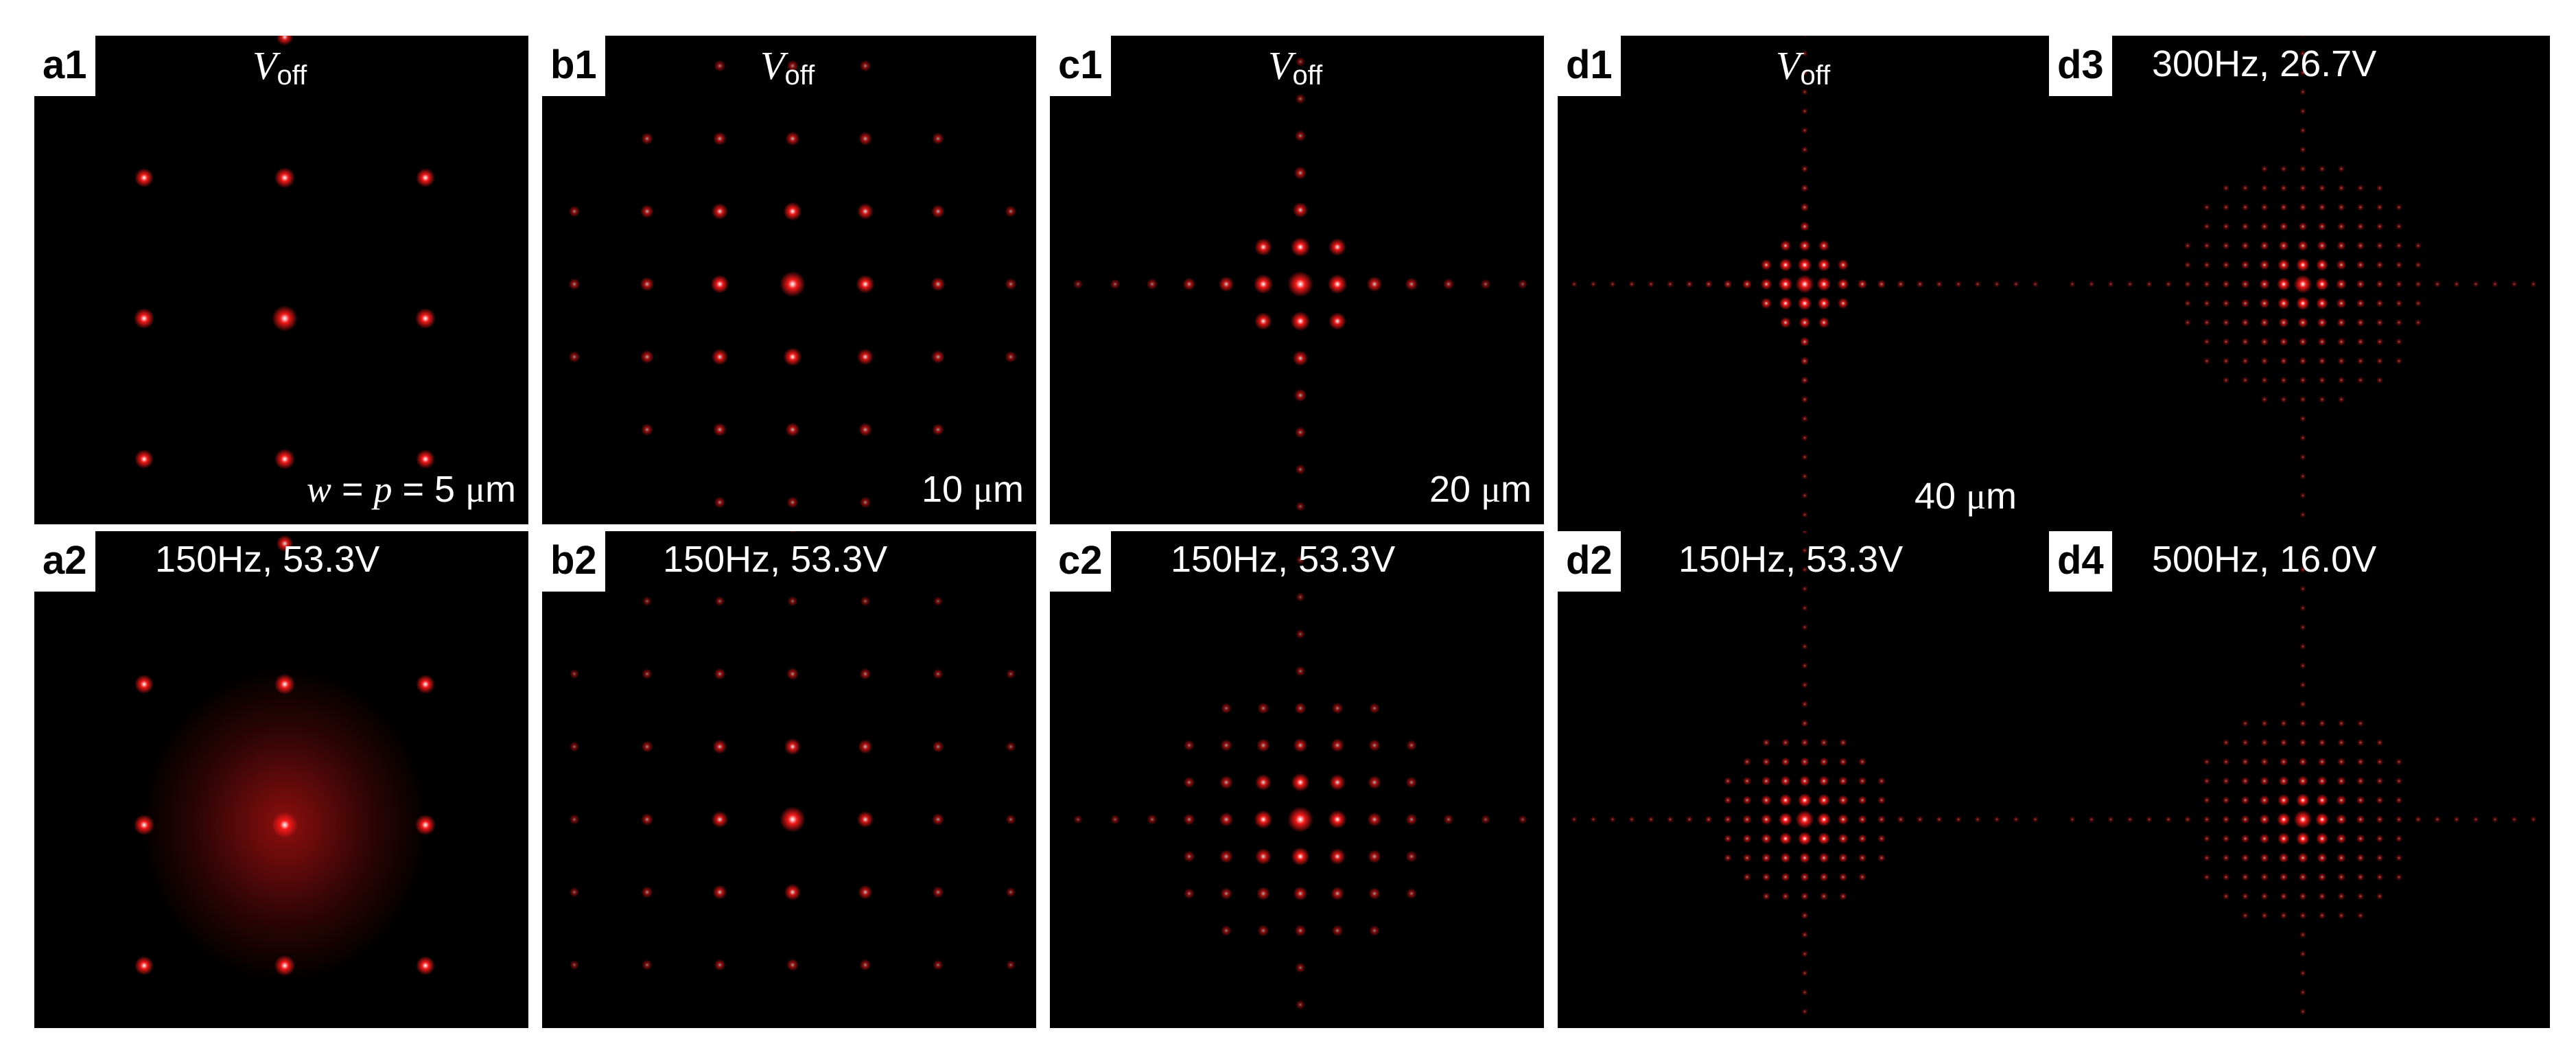 The image size is (2576, 1061). I want to click on diffraction-pattern-b1, so click(792, 285).